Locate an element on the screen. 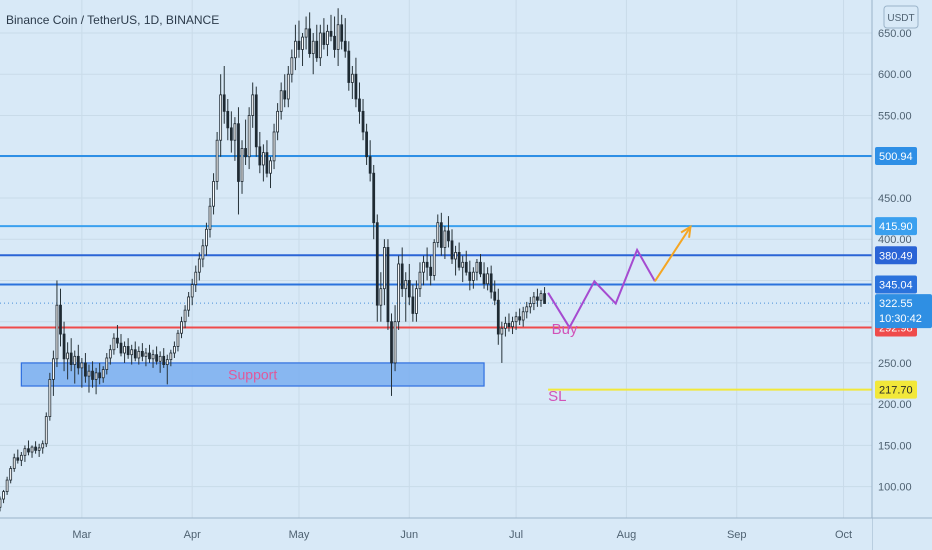 This screenshot has height=550, width=932. support-label: Support is located at coordinates (252, 374).